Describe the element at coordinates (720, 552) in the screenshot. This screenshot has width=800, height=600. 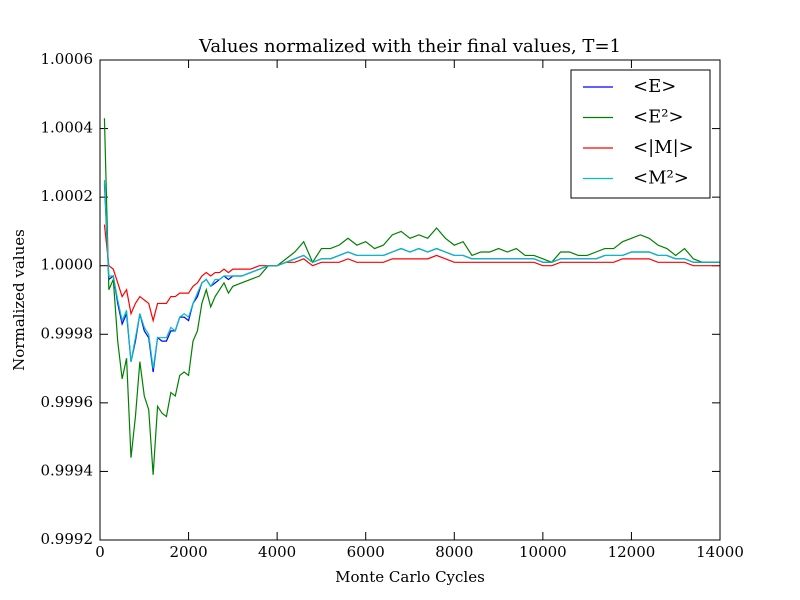
I see `x-tick-label: 14000` at that location.